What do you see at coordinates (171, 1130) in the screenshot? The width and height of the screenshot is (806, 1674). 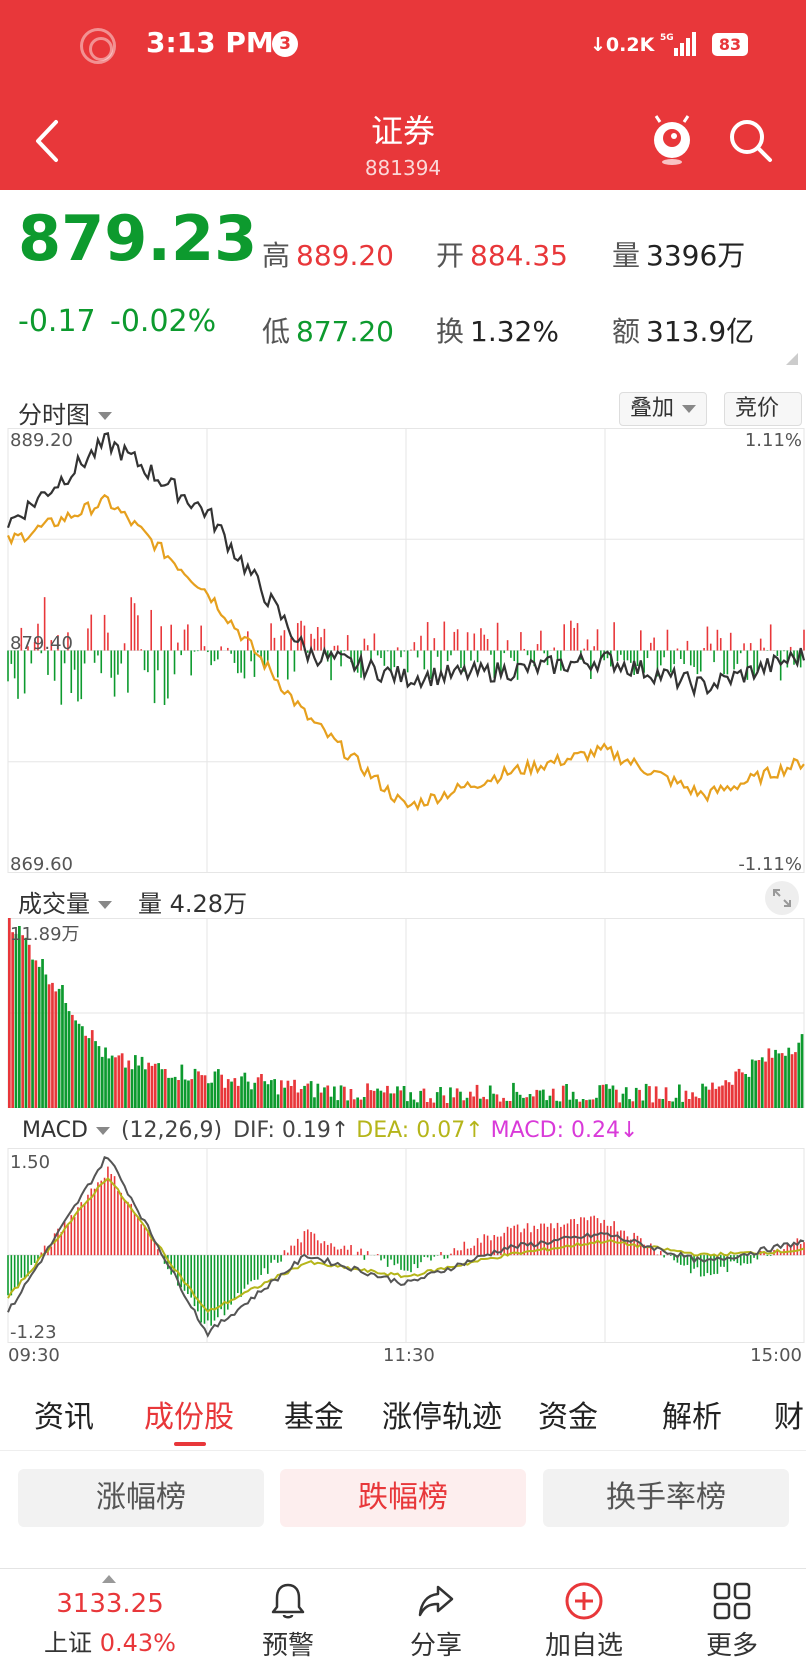 I see `macd-params: (12,26,9)` at bounding box center [171, 1130].